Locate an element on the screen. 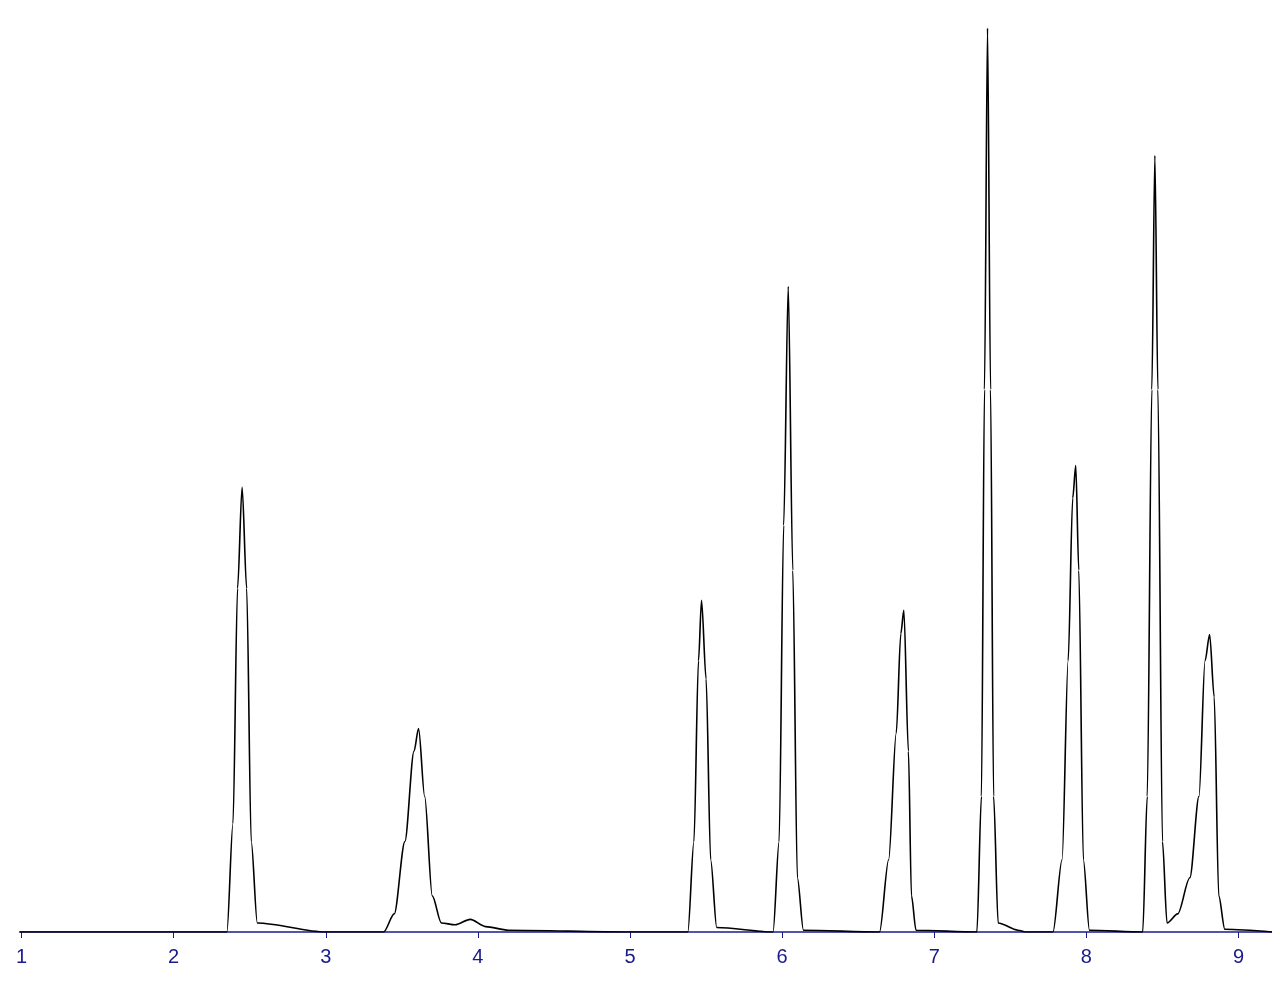 This screenshot has width=1280, height=1000. x-tick-label: 9 is located at coordinates (1238, 956).